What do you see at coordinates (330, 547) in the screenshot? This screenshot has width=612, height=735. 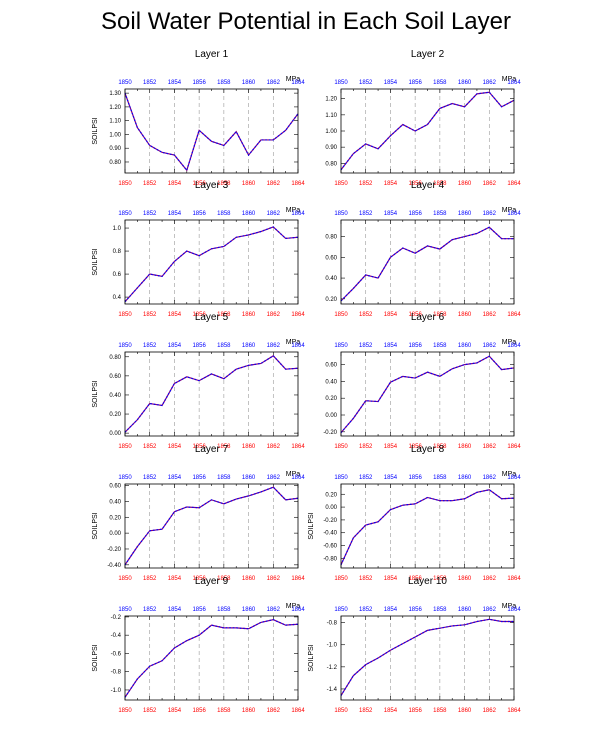 I see `y-tick-label: -0.60` at bounding box center [330, 547].